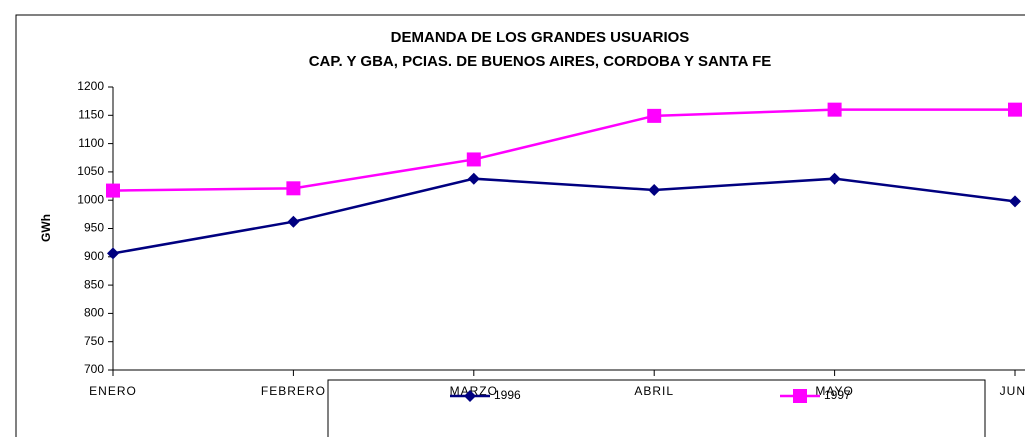 The height and width of the screenshot is (437, 1025). I want to click on chart-title: DEMANDA DE LOS GRANDES USUARIOS, so click(540, 37).